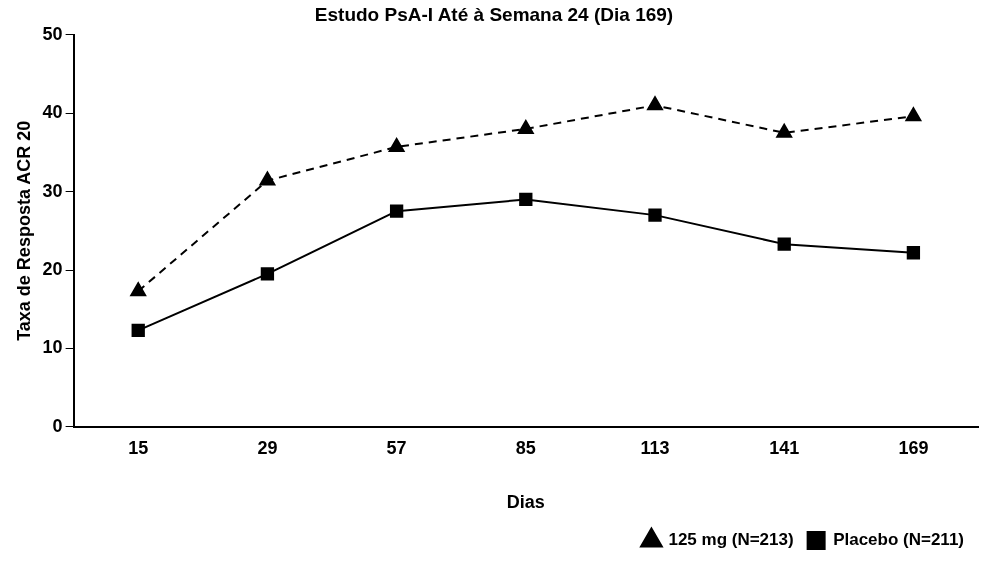 The height and width of the screenshot is (569, 1008). What do you see at coordinates (52, 347) in the screenshot?
I see `y-tick-label: 10` at bounding box center [52, 347].